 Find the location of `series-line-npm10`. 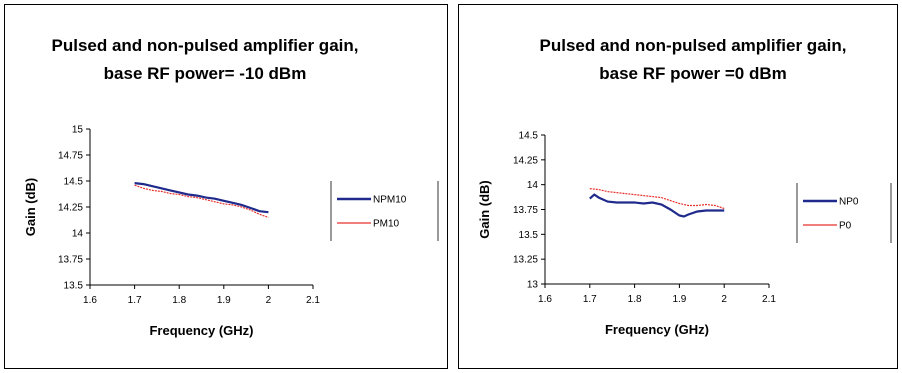

series-line-npm10 is located at coordinates (201, 198).